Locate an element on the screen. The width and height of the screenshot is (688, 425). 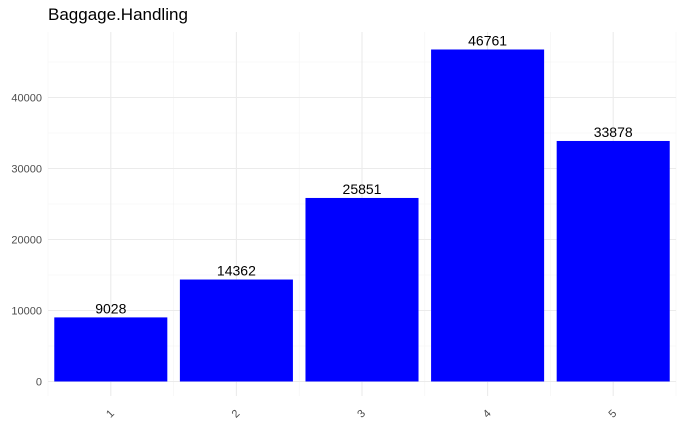
x-tick-label: 5 is located at coordinates (613, 414).